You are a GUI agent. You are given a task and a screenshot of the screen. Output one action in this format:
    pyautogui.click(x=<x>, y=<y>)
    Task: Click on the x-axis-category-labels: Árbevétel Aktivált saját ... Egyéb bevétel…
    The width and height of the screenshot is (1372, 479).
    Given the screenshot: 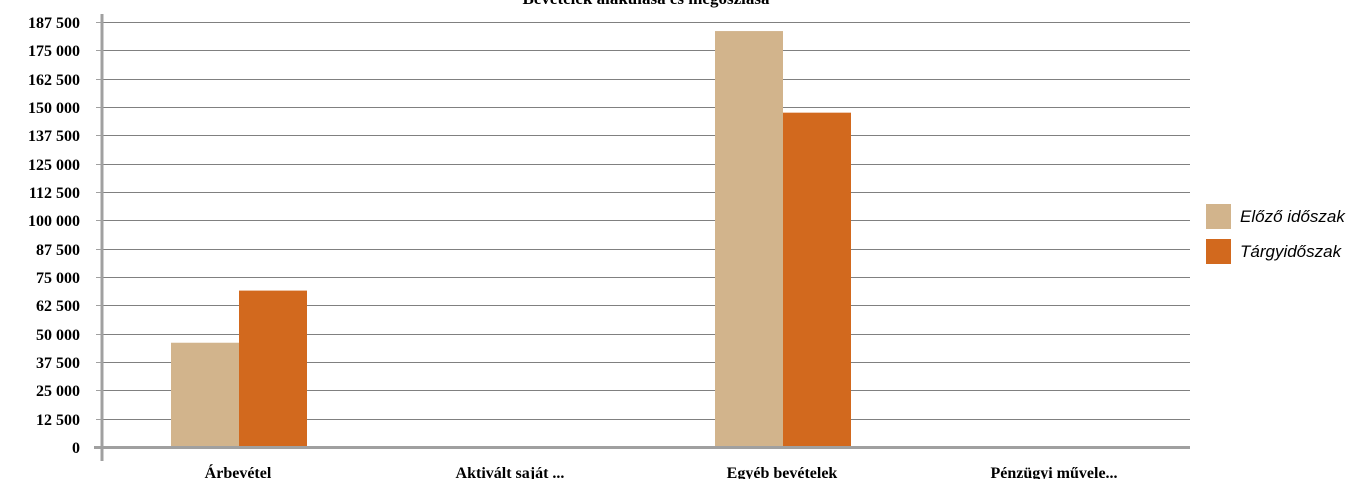 What is the action you would take?
    pyautogui.click(x=661, y=471)
    